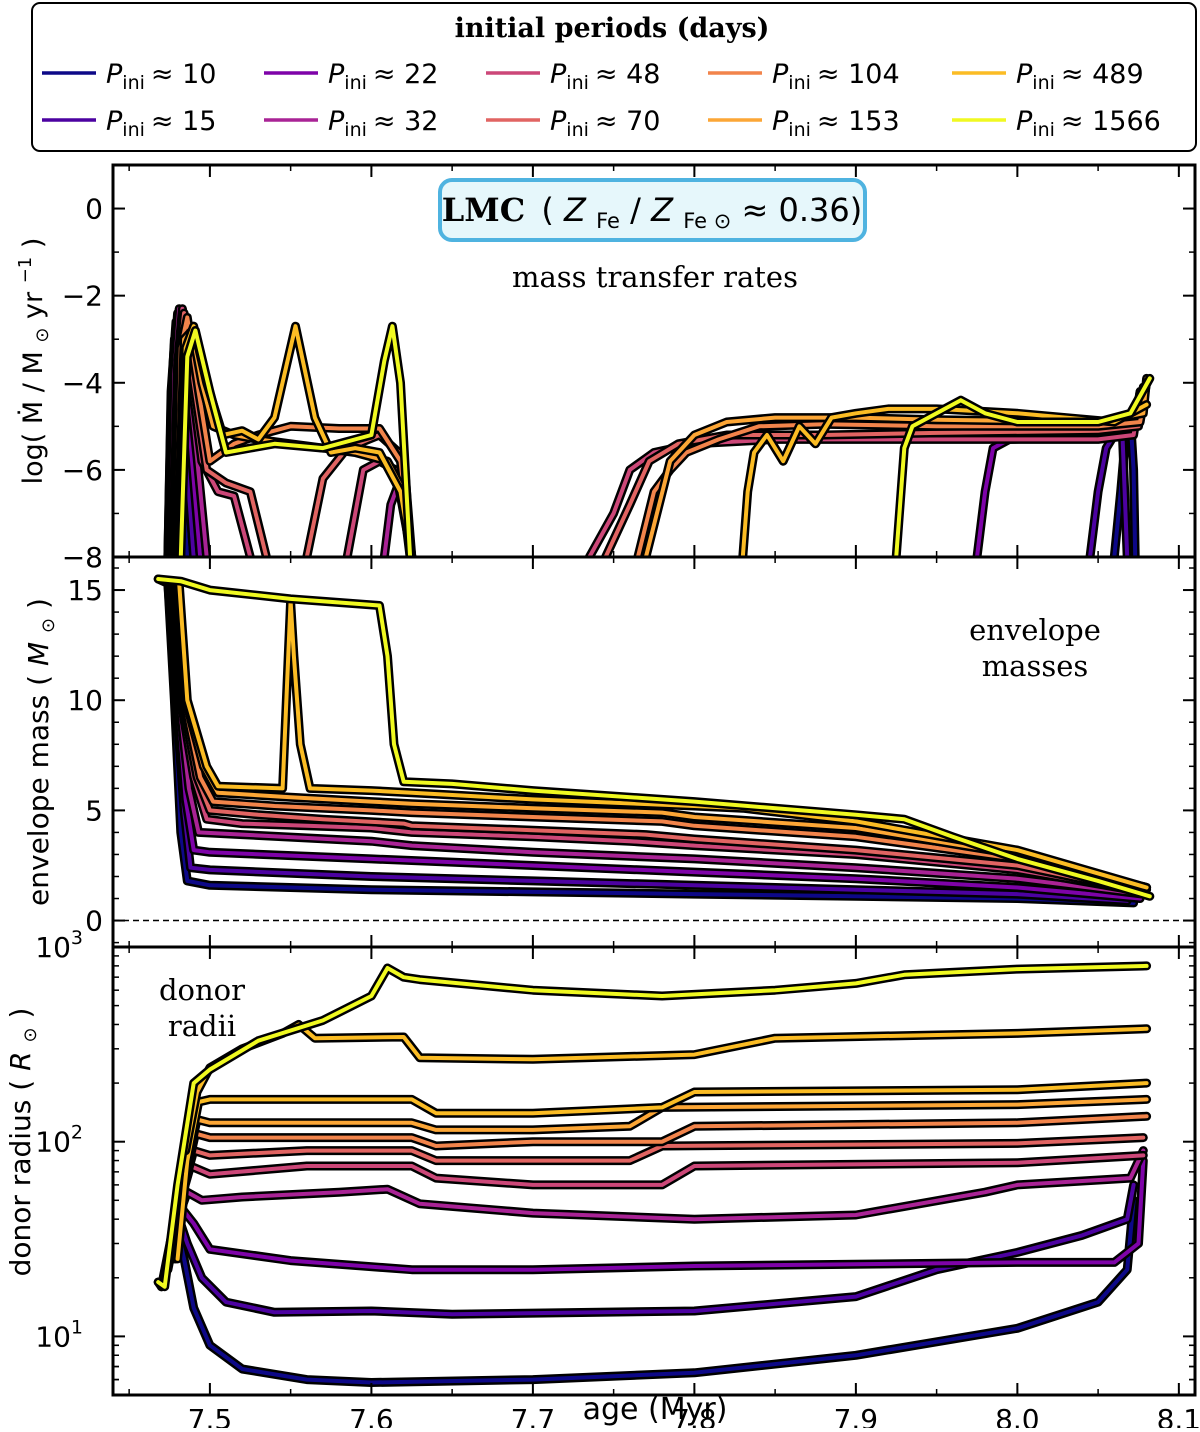 This screenshot has height=1432, width=1200. Describe the element at coordinates (483, 210) in the screenshot. I see `badge-name: LMC` at that location.